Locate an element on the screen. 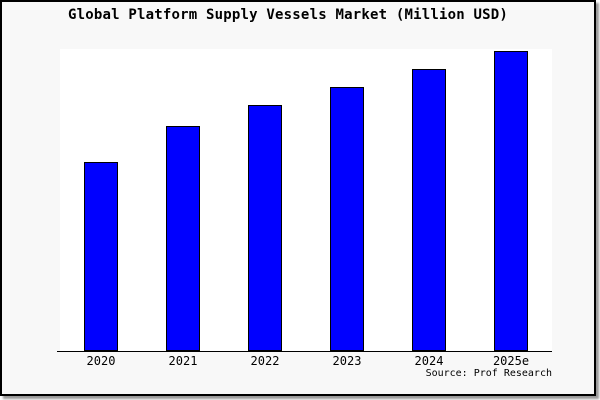  x-tick-label-2022: 2022 is located at coordinates (265, 361).